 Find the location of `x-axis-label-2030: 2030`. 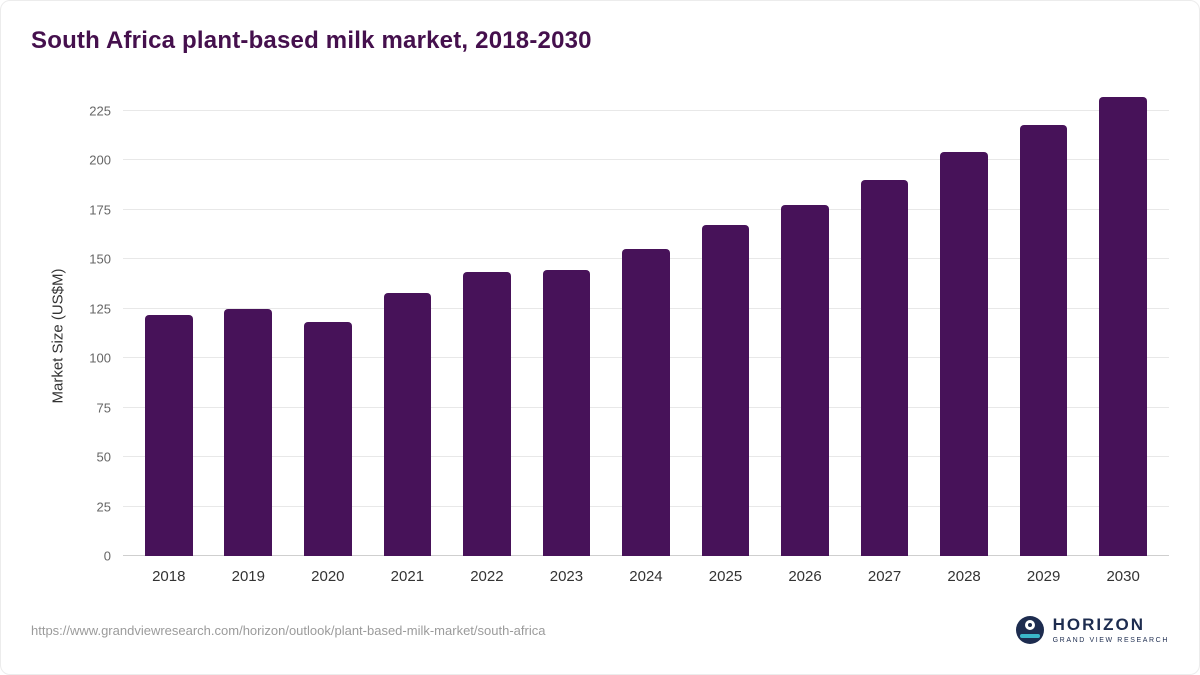

x-axis-label-2030: 2030 is located at coordinates (1123, 576).